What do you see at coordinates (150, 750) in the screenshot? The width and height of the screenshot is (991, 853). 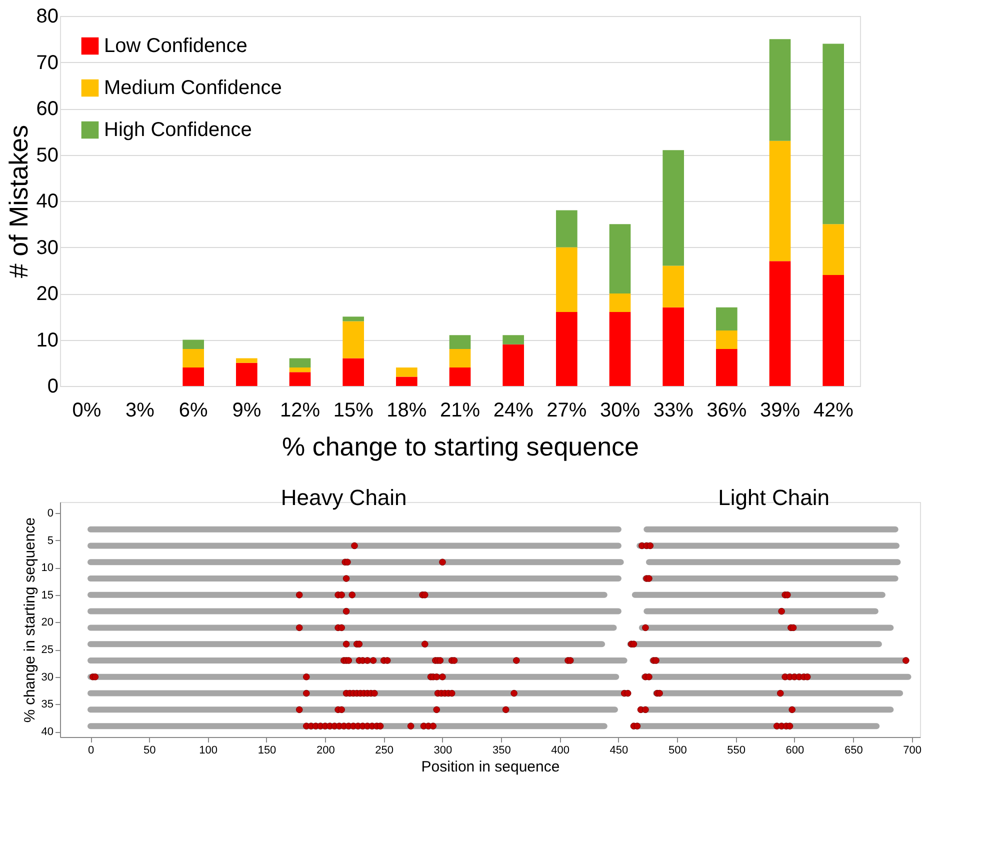 I see `x-tick-label: 50` at bounding box center [150, 750].